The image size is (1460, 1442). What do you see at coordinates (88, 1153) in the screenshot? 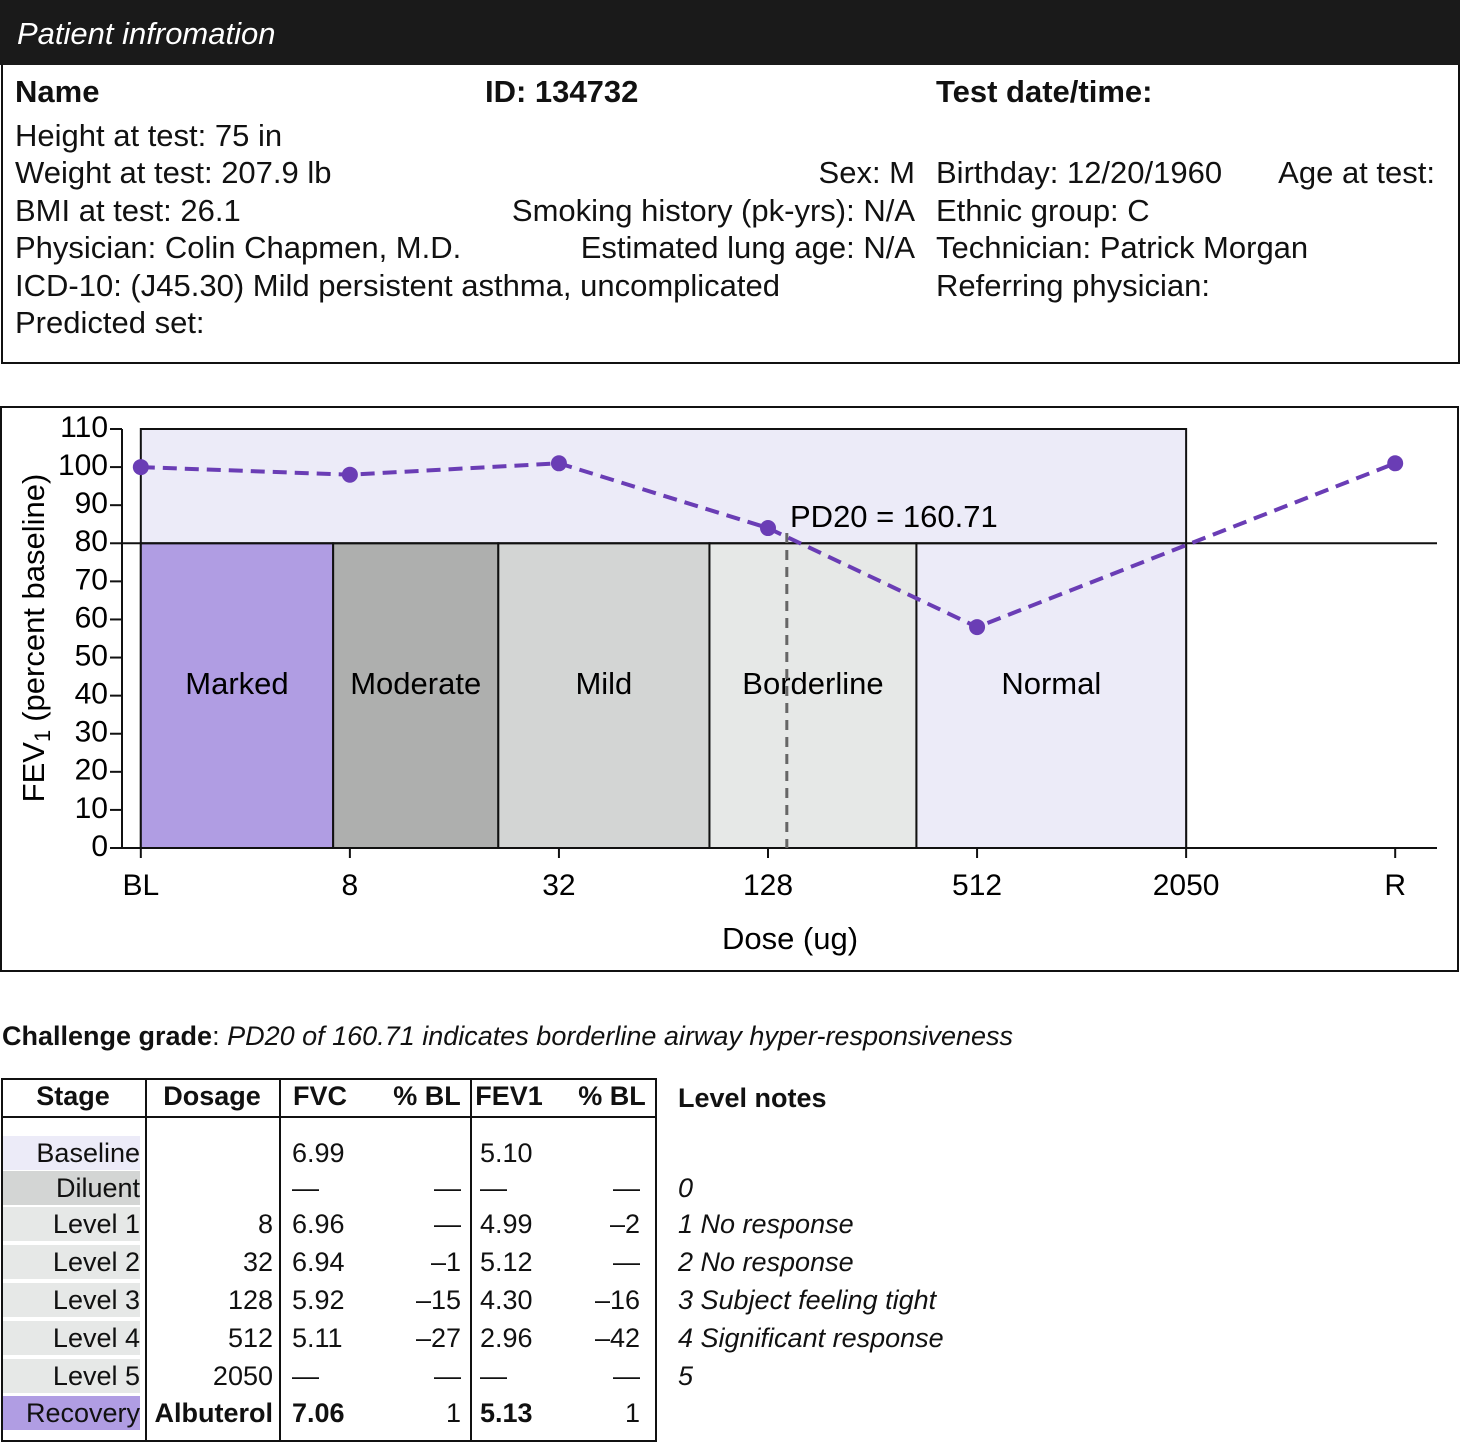
I see `stage-cell: Baseline` at bounding box center [88, 1153].